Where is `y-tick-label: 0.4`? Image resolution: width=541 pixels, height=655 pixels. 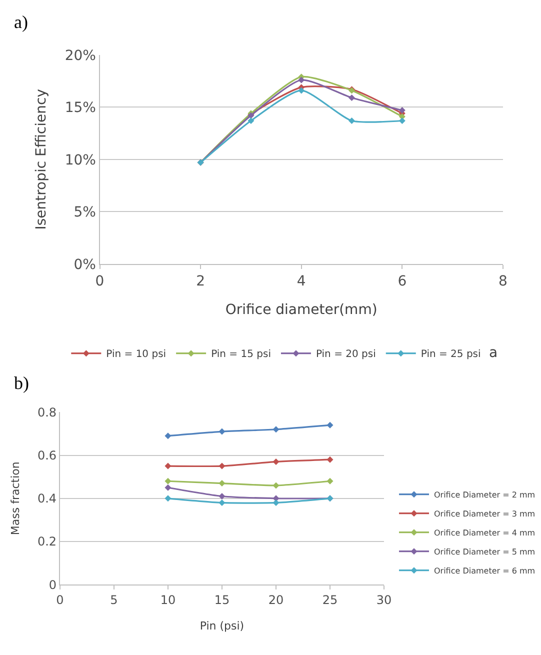 y-tick-label: 0.4 is located at coordinates (47, 499).